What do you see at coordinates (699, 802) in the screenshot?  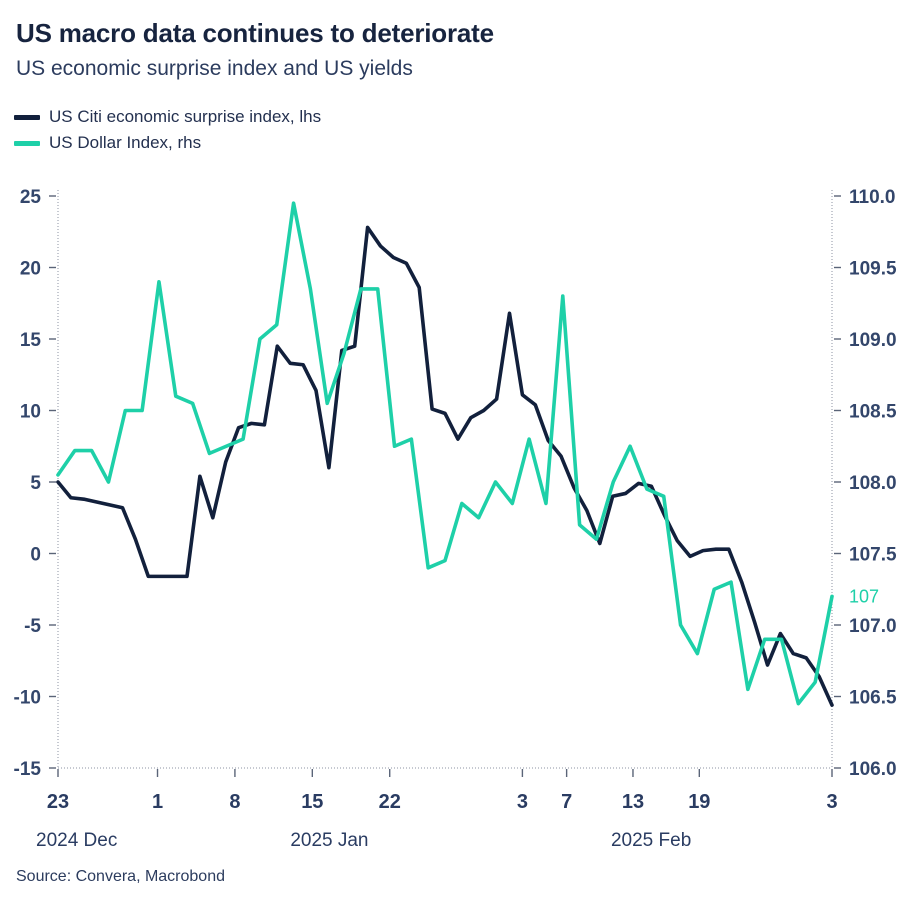 I see `x-tick-label: 19` at bounding box center [699, 802].